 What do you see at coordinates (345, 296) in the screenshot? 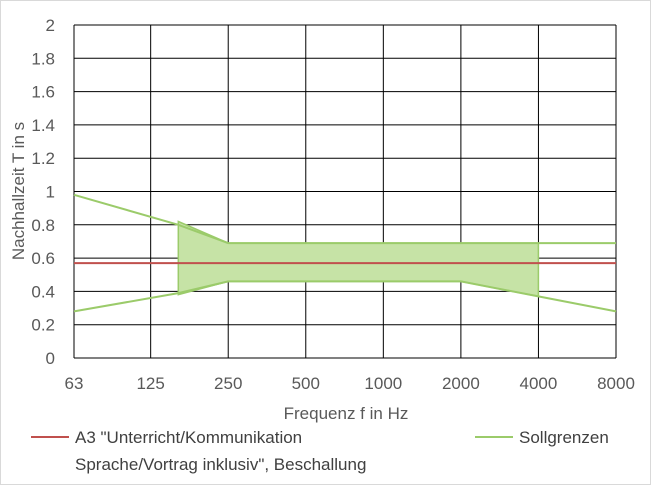
I see `series-sollgrenzen-lower` at bounding box center [345, 296].